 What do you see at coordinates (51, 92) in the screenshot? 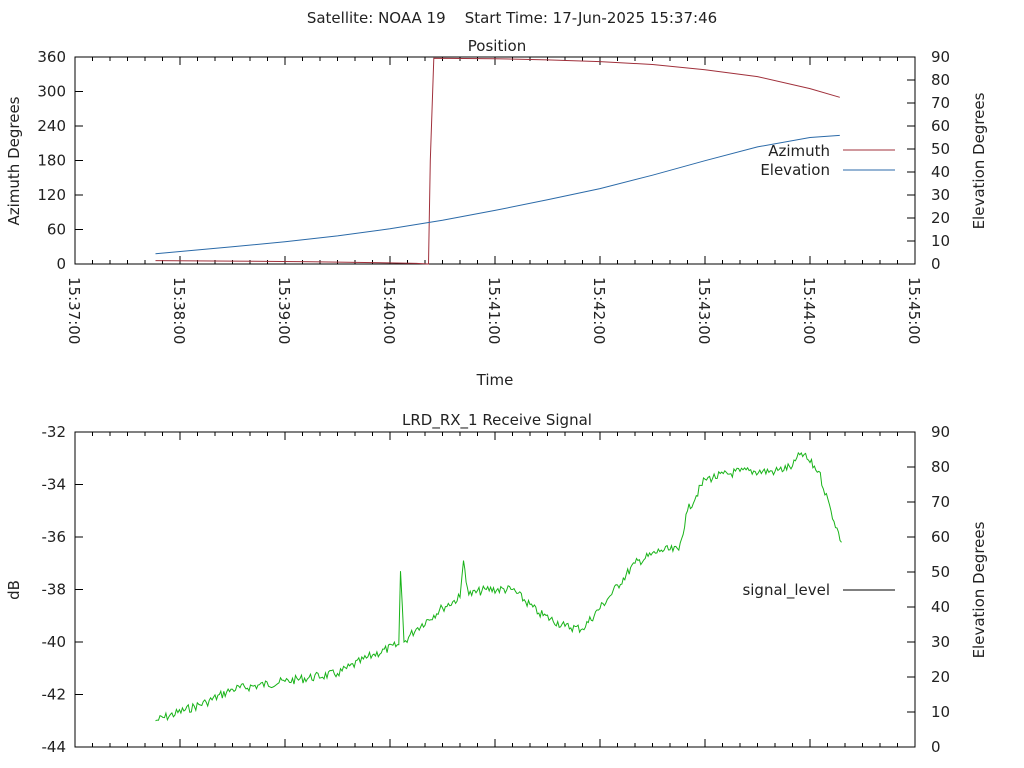
I see `position-y-tick-label: 300` at bounding box center [51, 92].